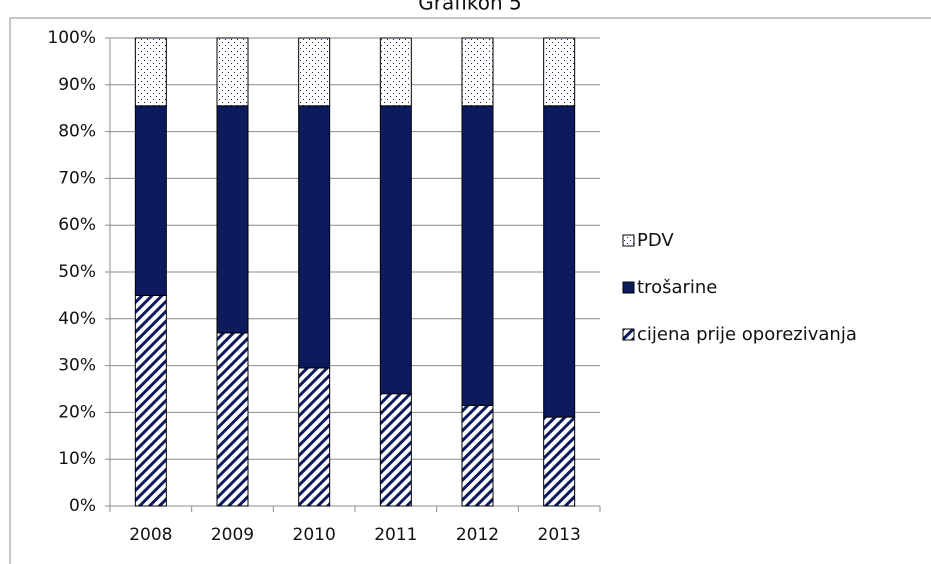  What do you see at coordinates (477, 535) in the screenshot?
I see `x-tick-label: 2012` at bounding box center [477, 535].